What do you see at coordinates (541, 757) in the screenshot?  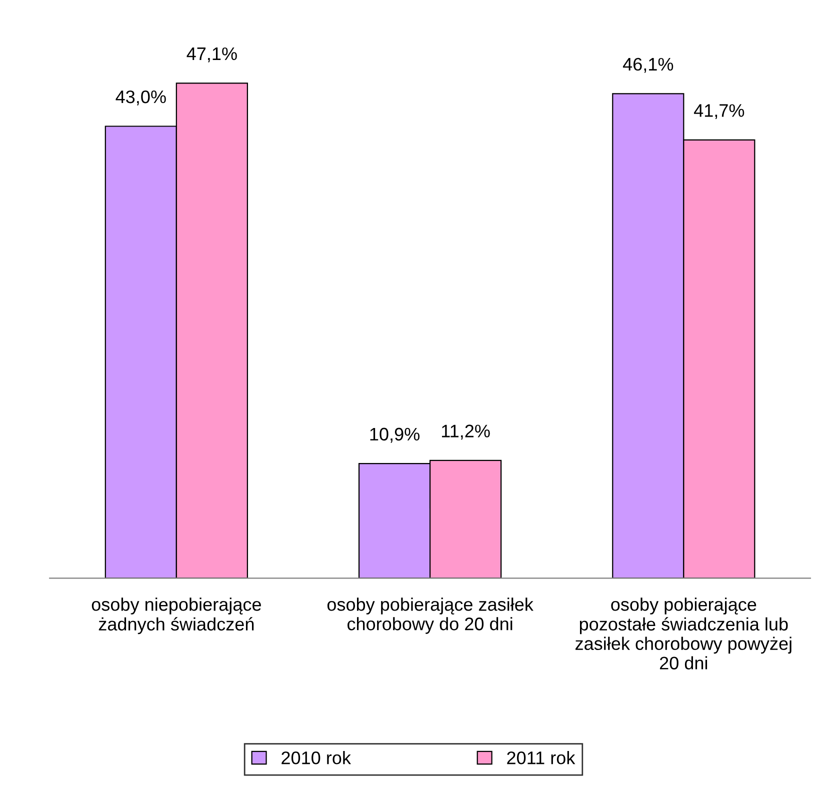 I see `legend-label: 2011 rok` at bounding box center [541, 757].